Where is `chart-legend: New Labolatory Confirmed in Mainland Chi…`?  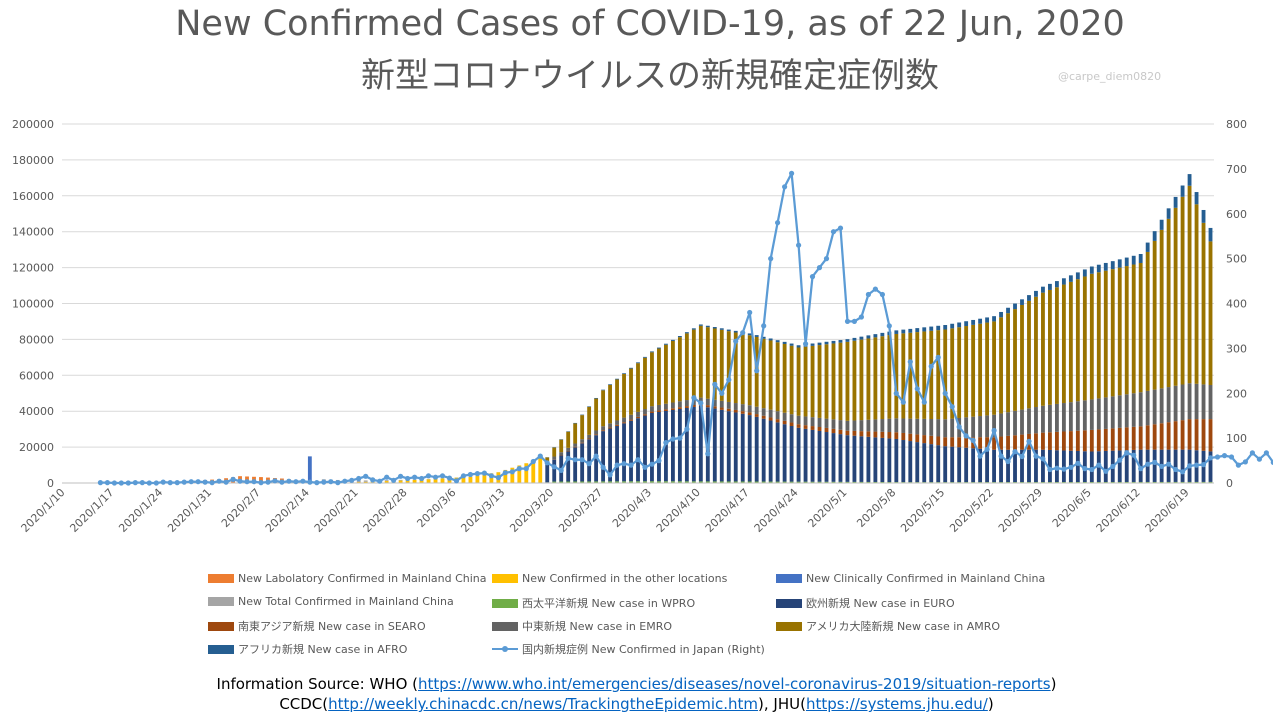
chart-legend: New Labolatory Confirmed in Mainland Chi… is located at coordinates (638, 617).